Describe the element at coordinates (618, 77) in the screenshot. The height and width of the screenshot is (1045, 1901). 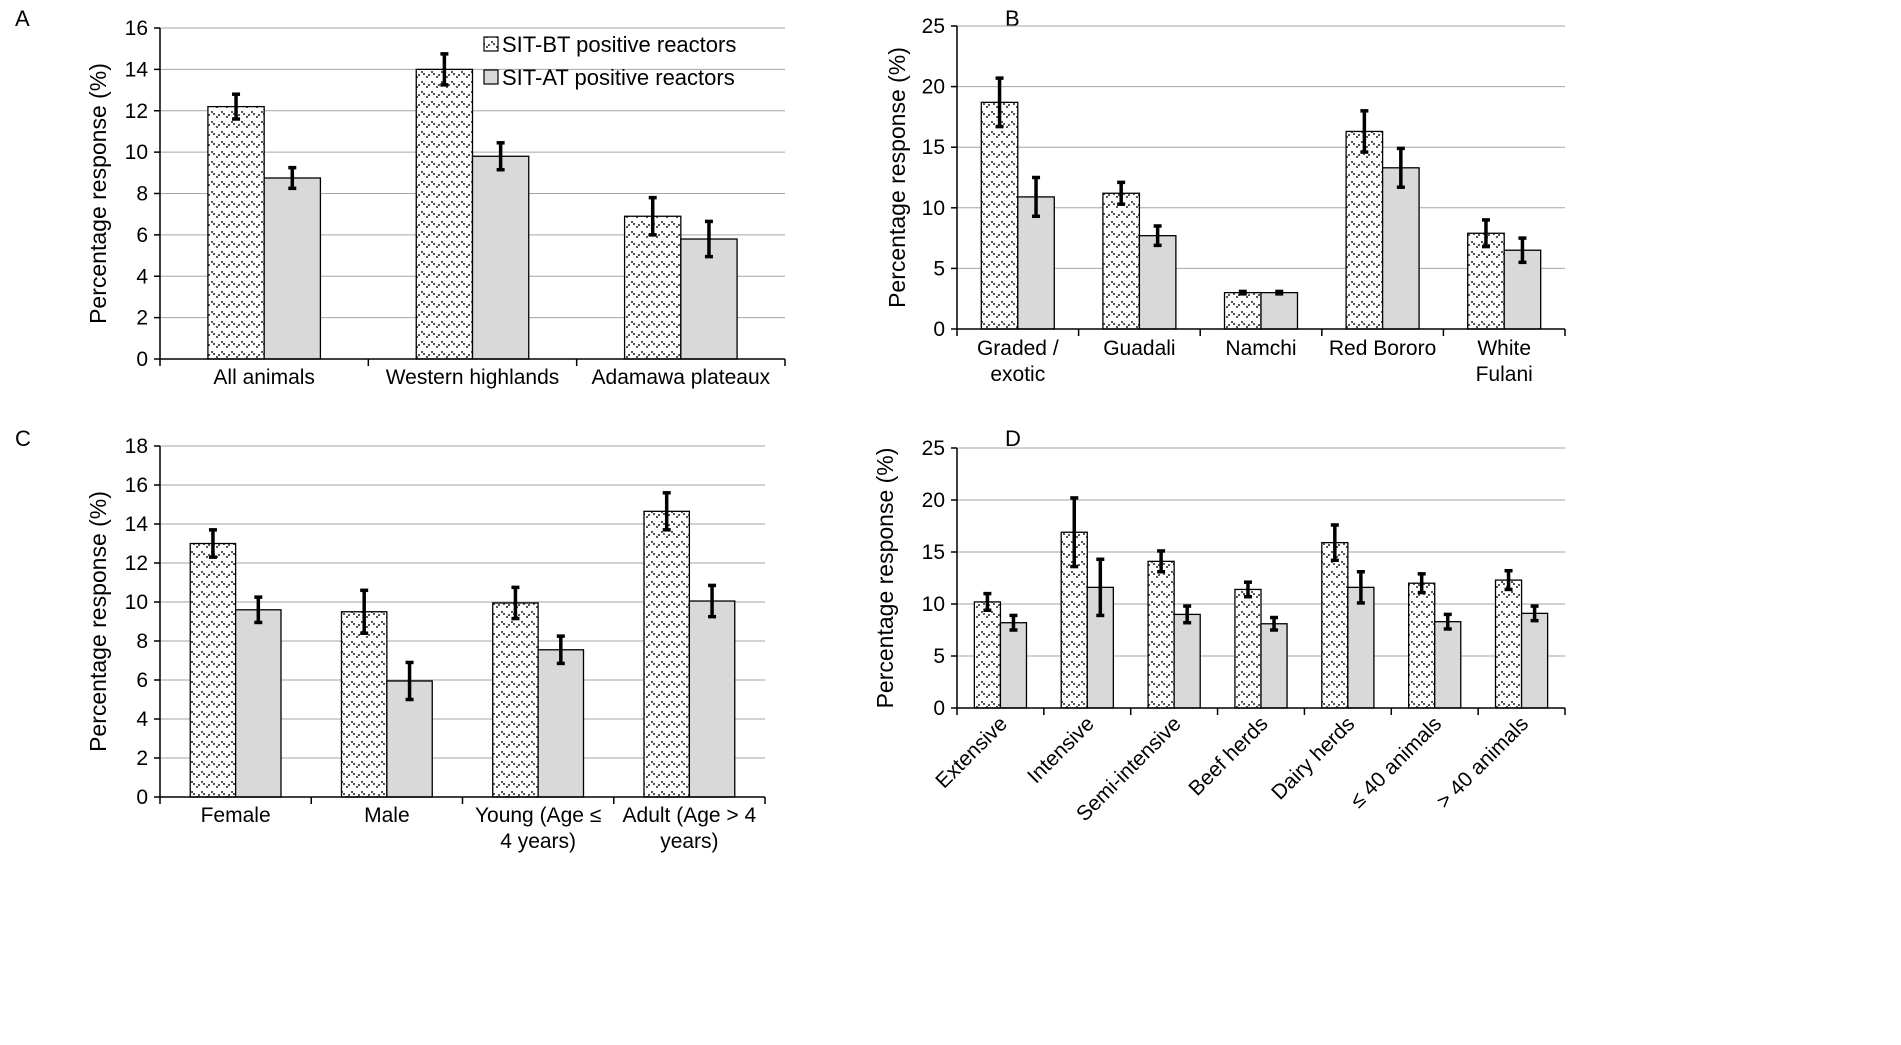
I see `legend-label: SIT-AT positive reactors` at that location.